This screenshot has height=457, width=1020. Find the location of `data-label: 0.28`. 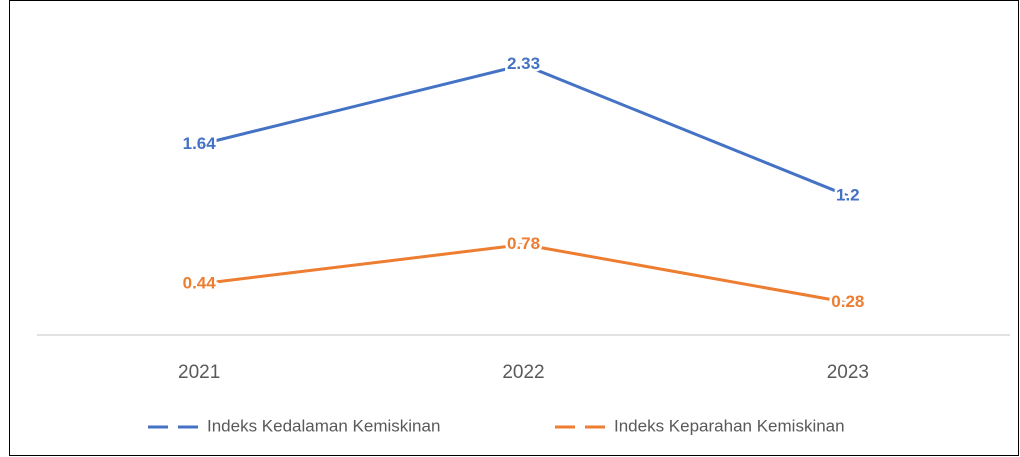

data-label: 0.28 is located at coordinates (847, 301).